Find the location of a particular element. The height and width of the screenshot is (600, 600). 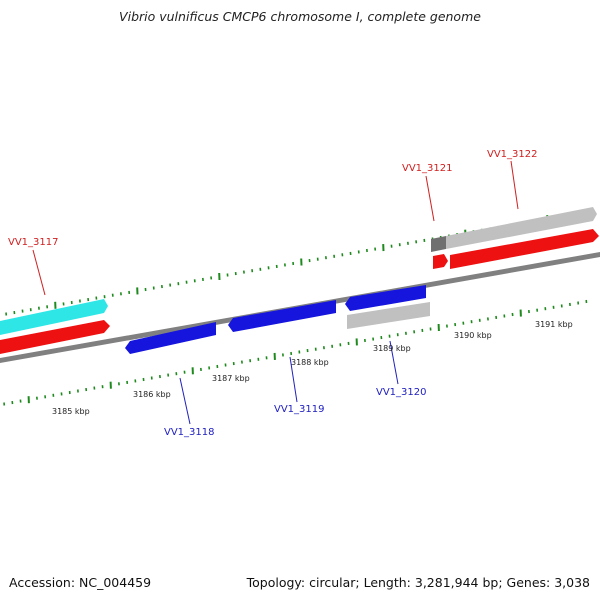

kbp-label-3186: 3186 kbp is located at coordinates (152, 394).